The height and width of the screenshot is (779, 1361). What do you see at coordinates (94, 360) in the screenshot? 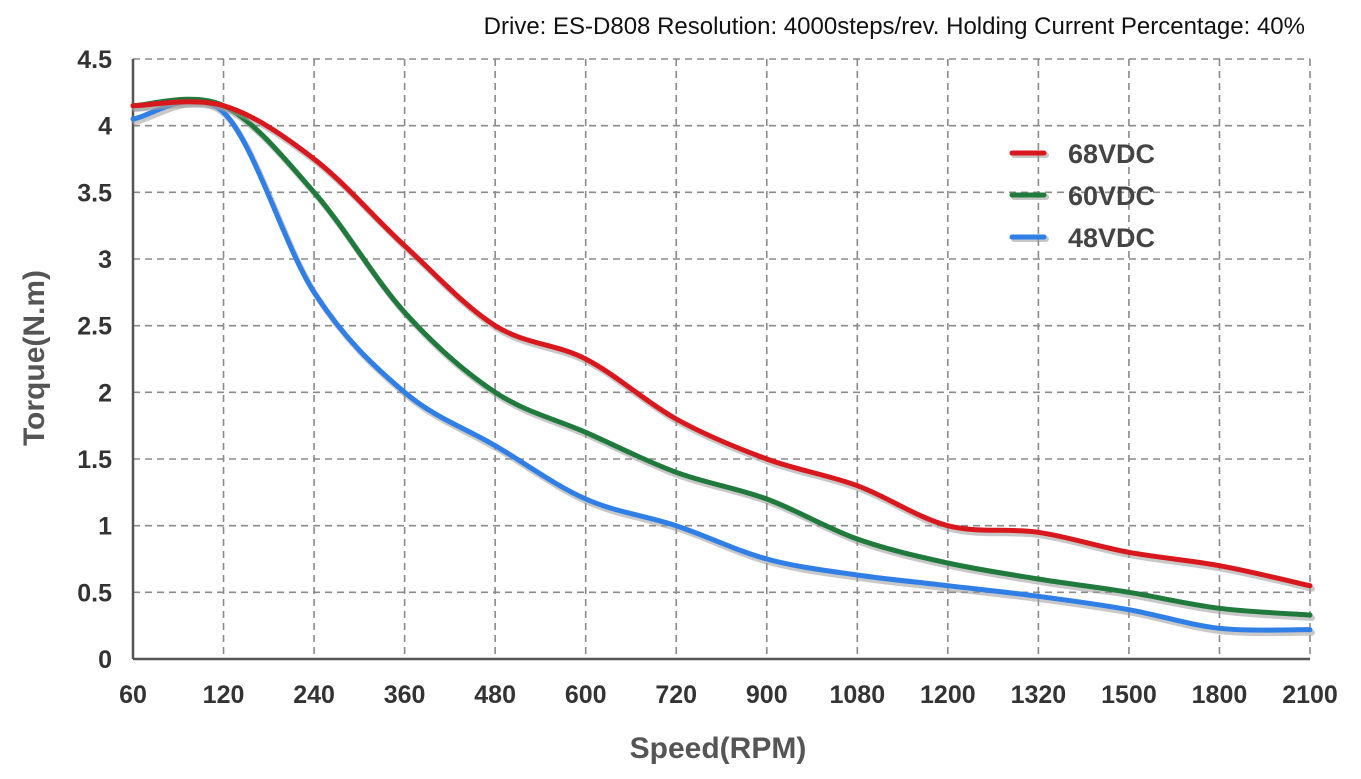
I see `y-tick-labels: 0 0.5 1 1.5 2 2.5 3 3.5 4 4.5` at bounding box center [94, 360].